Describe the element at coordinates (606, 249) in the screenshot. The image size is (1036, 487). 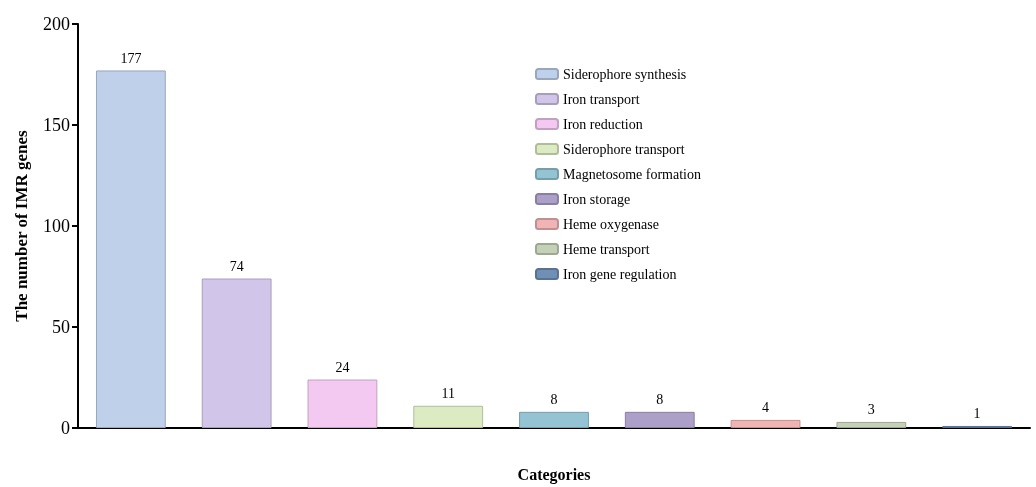
I see `legend-label: Heme transport` at that location.